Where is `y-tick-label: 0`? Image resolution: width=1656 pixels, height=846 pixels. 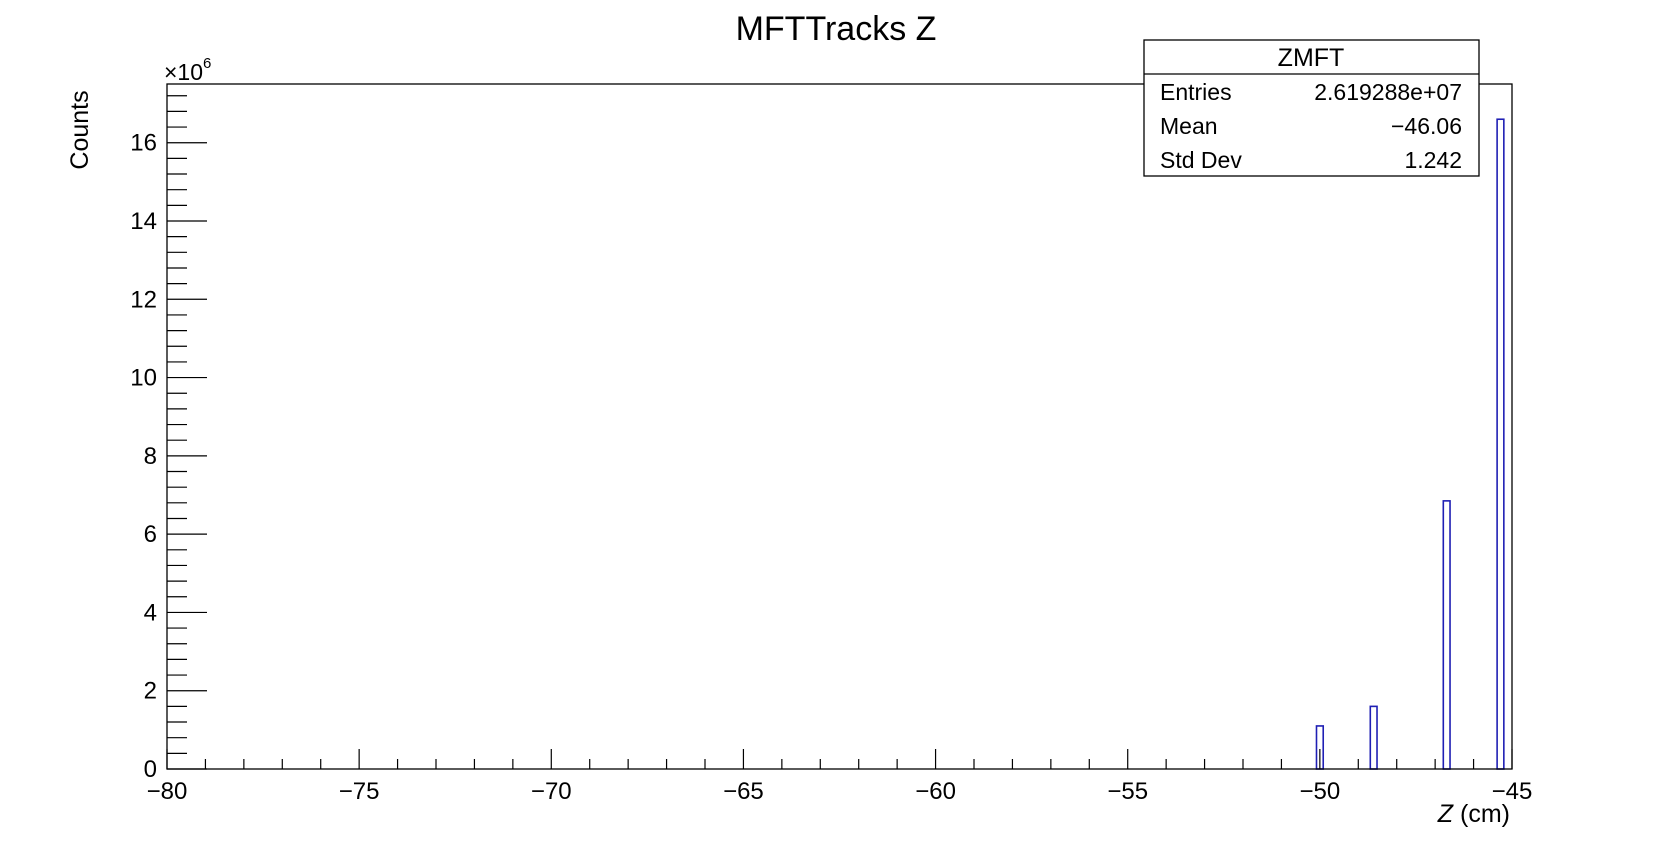 y-tick-label: 0 is located at coordinates (150, 769).